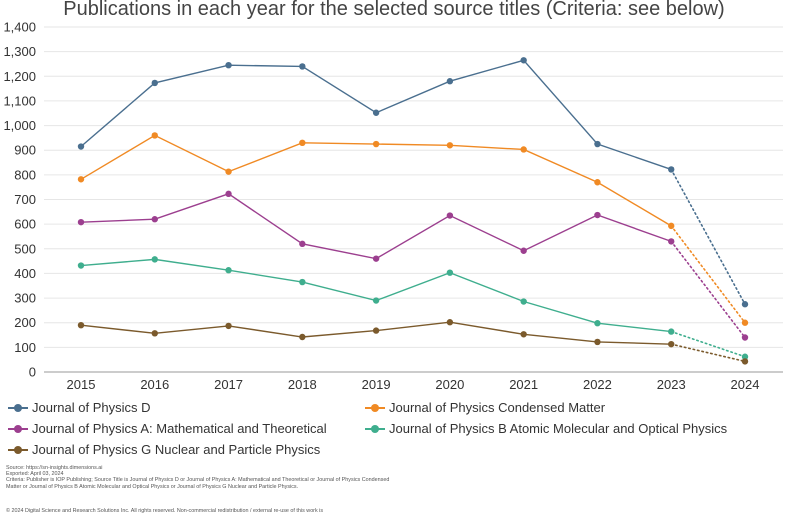 This screenshot has width=786, height=516. I want to click on x-tick-label: 2020, so click(449, 384).